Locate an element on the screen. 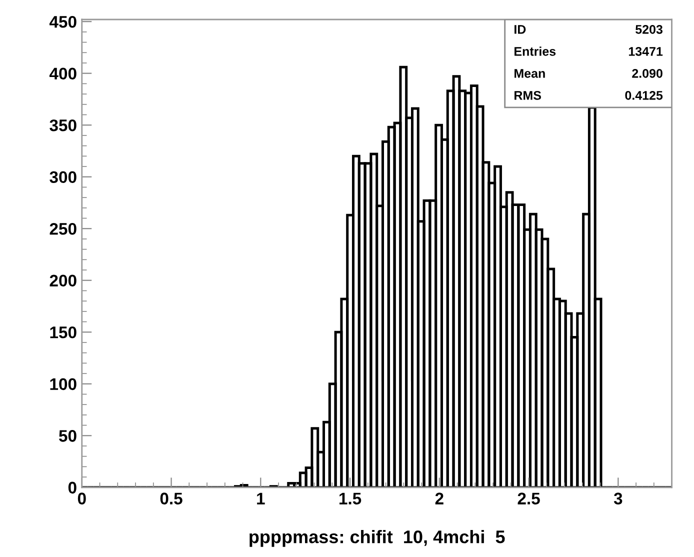  y-tick-label: 350 is located at coordinates (63, 125).